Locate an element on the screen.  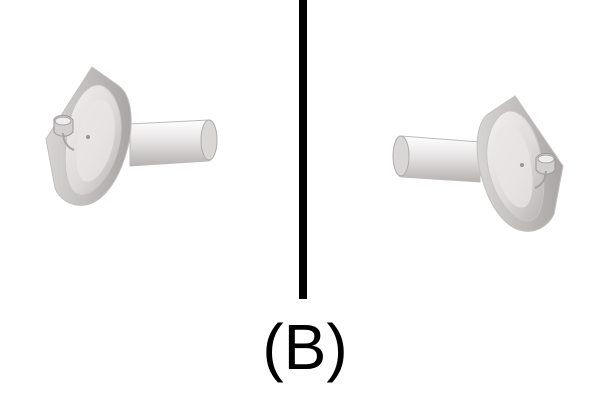
figure-label: (B) is located at coordinates (305, 347).